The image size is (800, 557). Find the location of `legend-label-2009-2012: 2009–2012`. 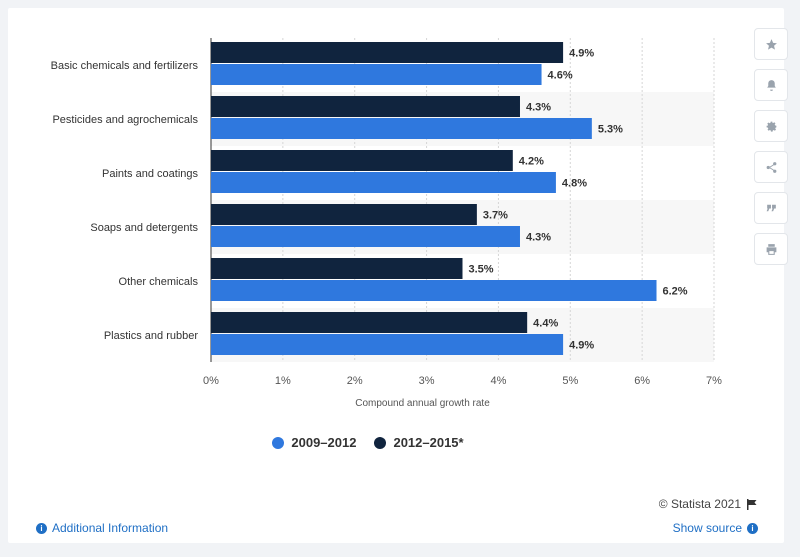

legend-label-2009-2012: 2009–2012 is located at coordinates (324, 442).